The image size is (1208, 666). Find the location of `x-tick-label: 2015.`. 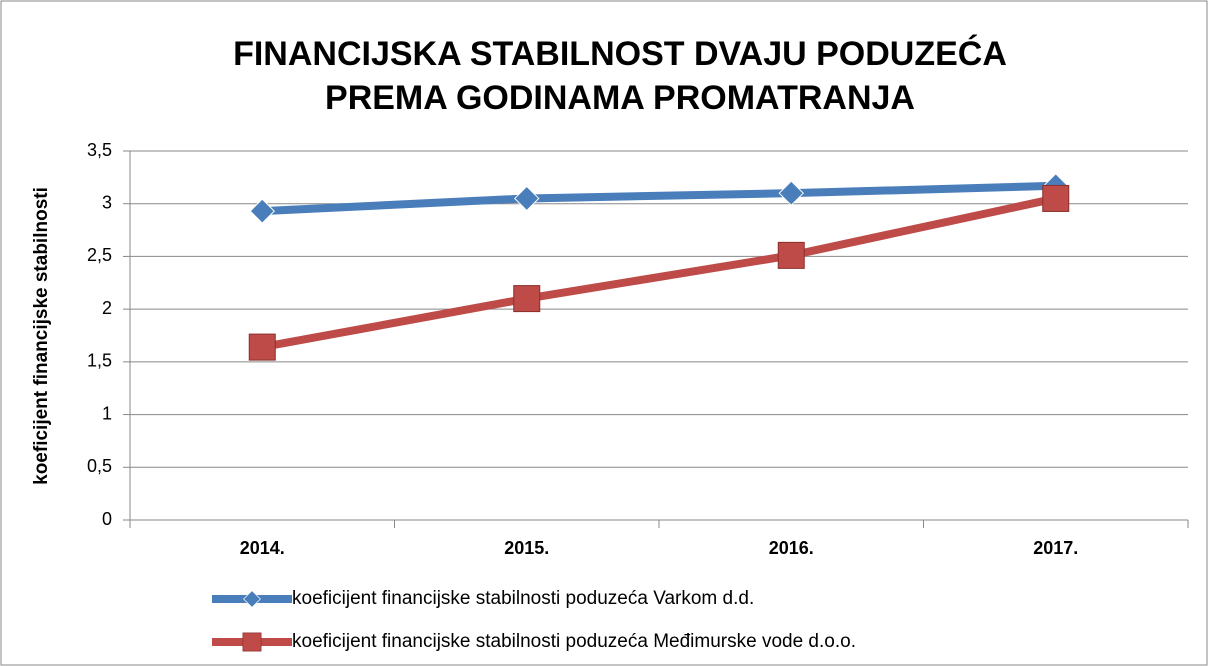

x-tick-label: 2015. is located at coordinates (526, 548).